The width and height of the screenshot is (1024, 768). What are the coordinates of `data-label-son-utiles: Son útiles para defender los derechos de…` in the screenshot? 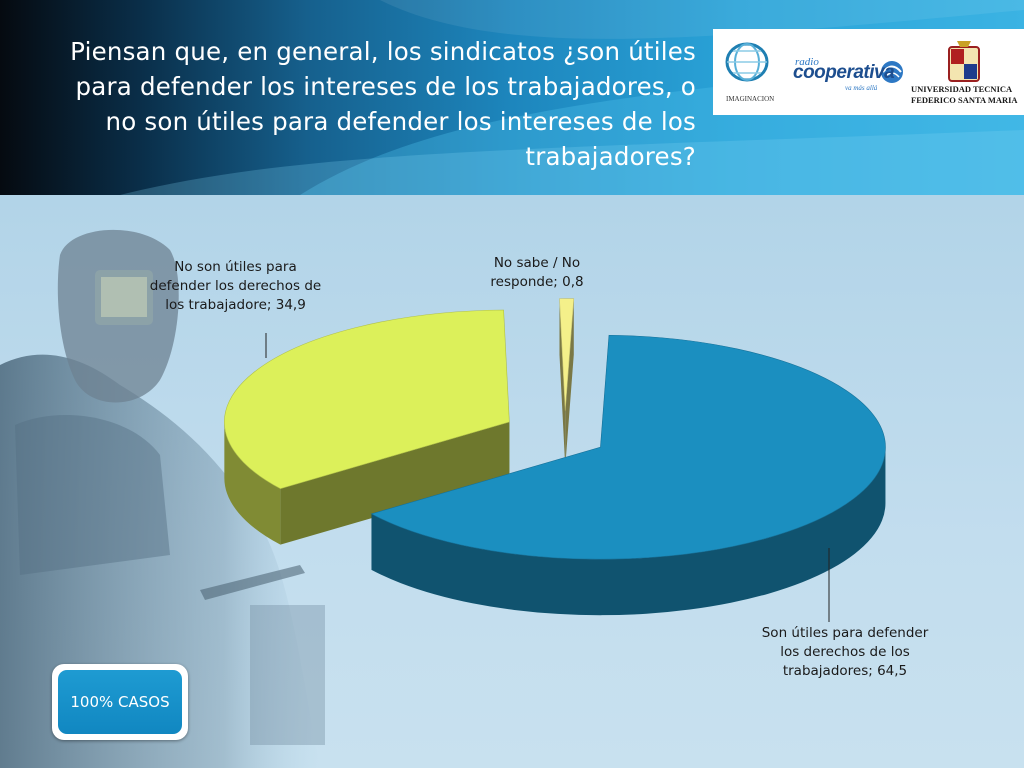 It's located at (845, 652).